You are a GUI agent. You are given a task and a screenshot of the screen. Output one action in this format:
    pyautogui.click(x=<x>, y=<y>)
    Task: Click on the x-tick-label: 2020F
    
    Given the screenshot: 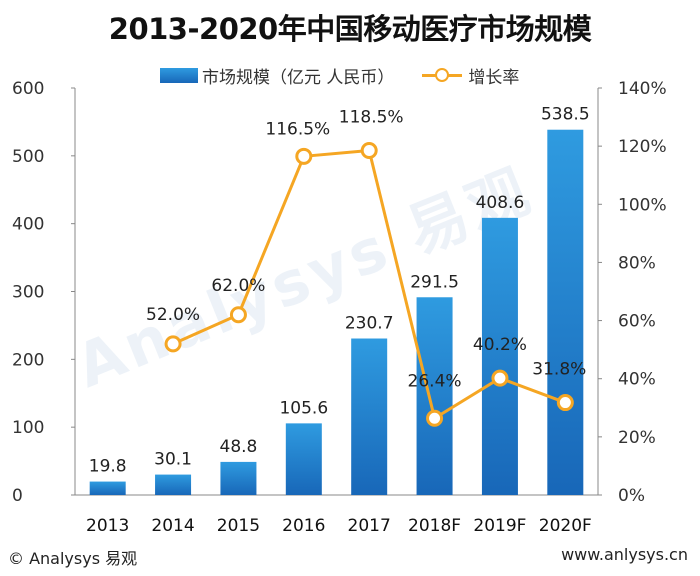 What is the action you would take?
    pyautogui.click(x=565, y=526)
    